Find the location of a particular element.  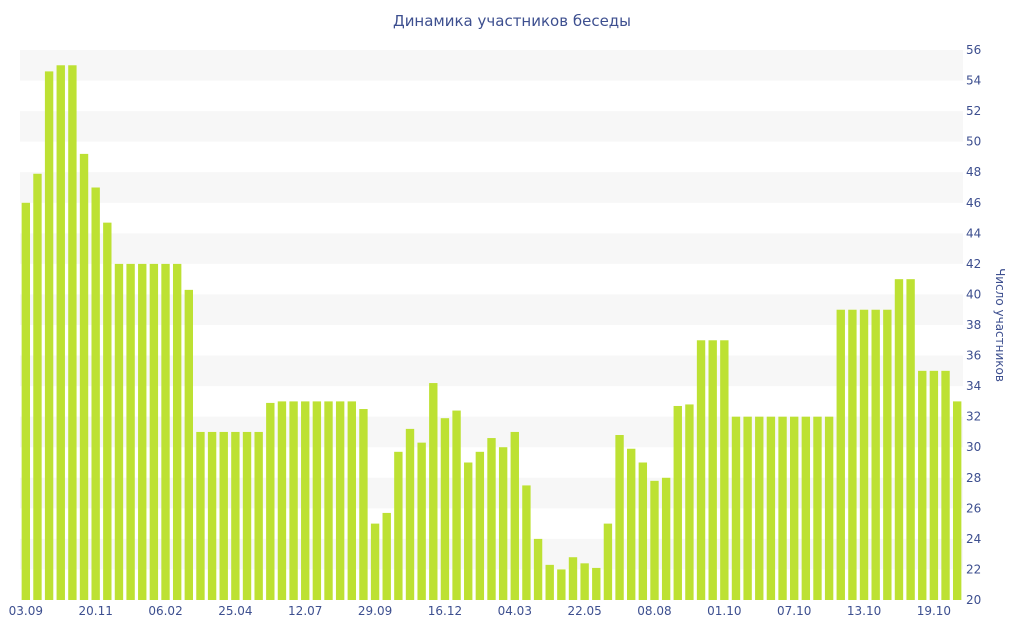

y-tick-label: 26 is located at coordinates (973, 508).